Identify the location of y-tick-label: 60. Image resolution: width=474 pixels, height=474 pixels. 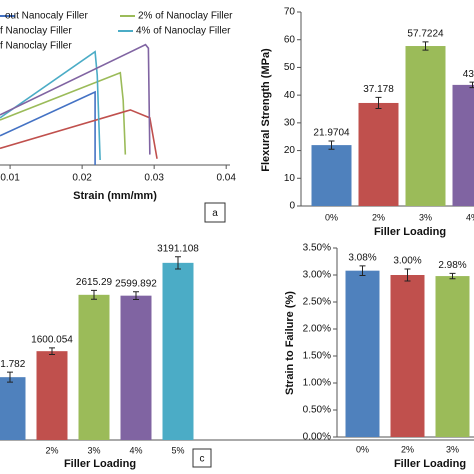
(290, 39).